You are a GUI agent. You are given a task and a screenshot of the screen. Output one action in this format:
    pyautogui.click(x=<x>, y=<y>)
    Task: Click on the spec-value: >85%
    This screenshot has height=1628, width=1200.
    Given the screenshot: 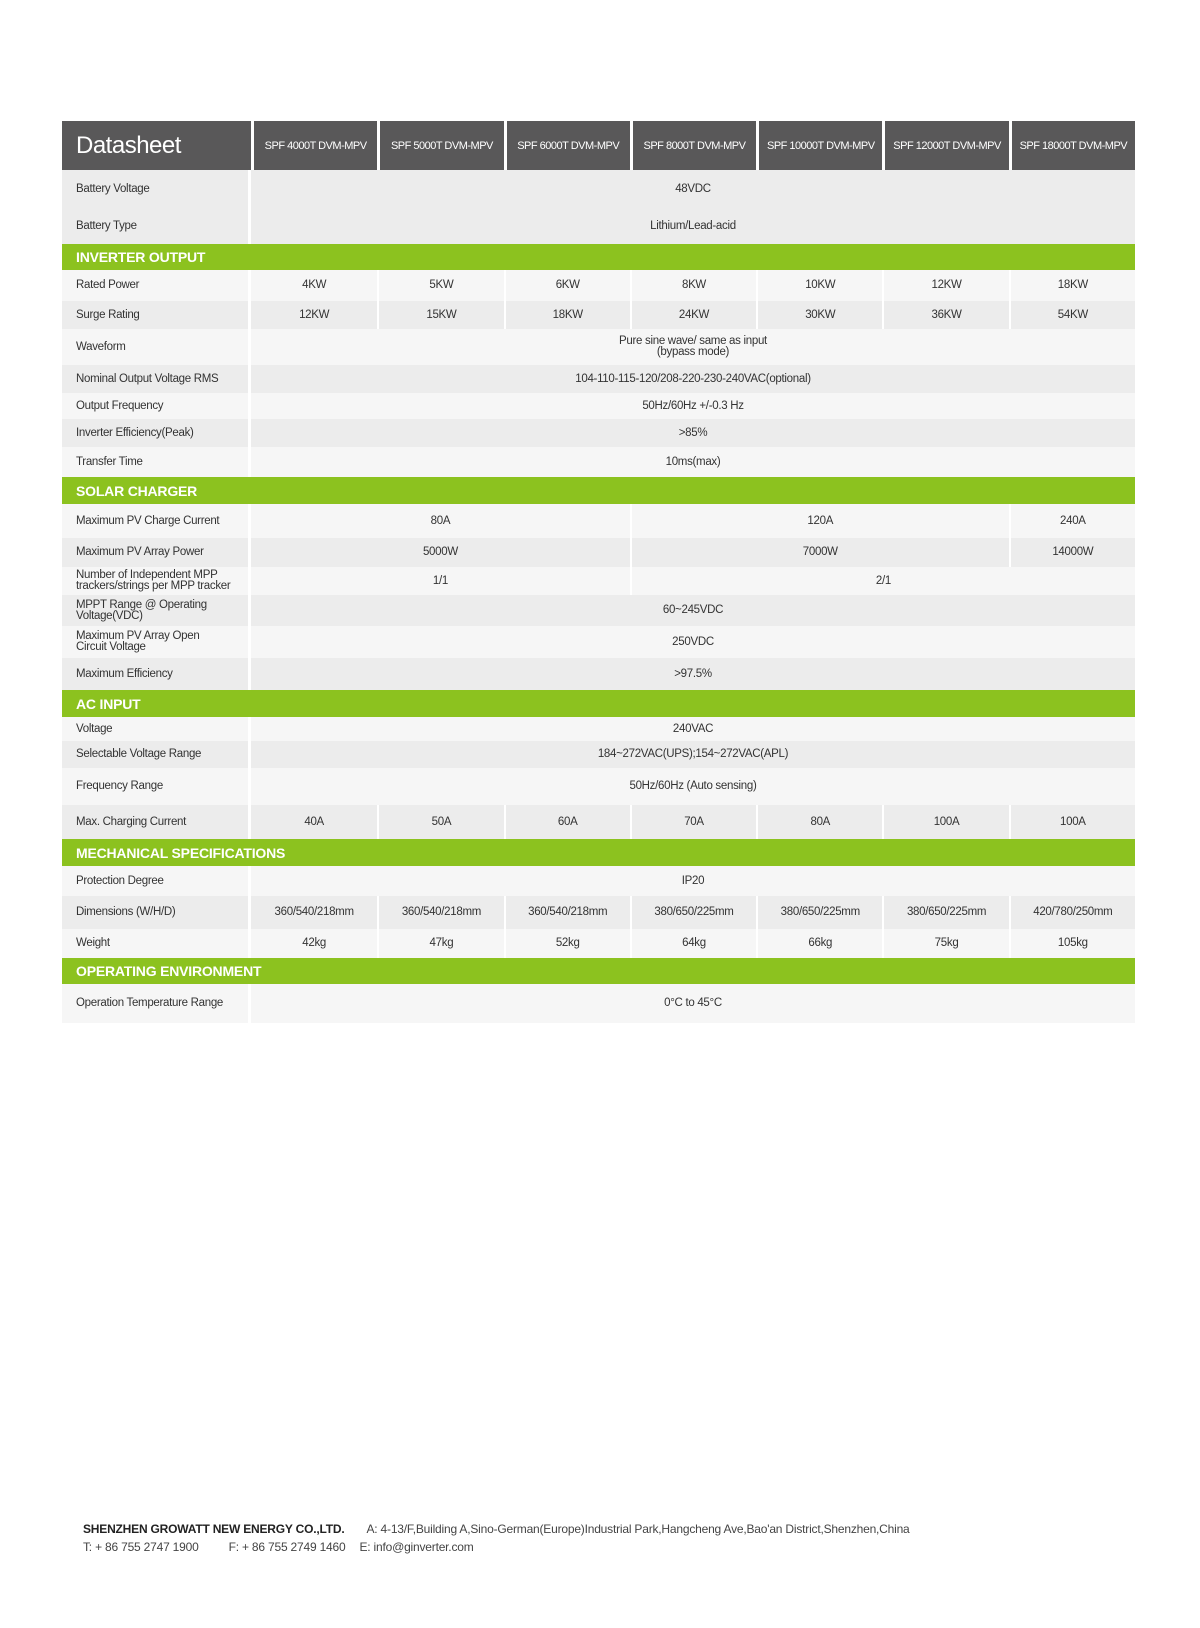 What is the action you would take?
    pyautogui.click(x=693, y=433)
    